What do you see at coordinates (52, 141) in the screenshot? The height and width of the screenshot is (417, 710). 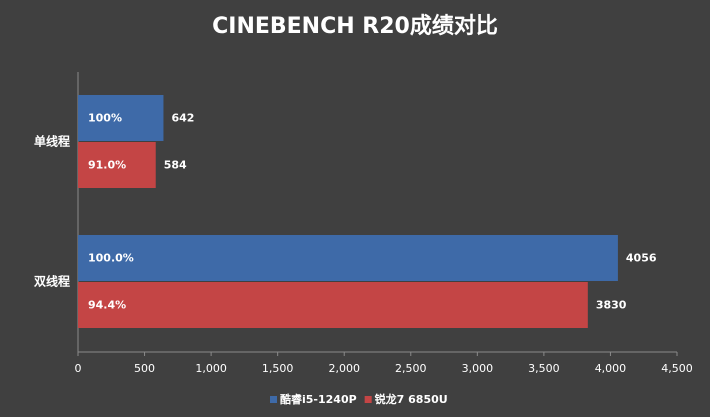 I see `y-tick-label: 单线程` at bounding box center [52, 141].